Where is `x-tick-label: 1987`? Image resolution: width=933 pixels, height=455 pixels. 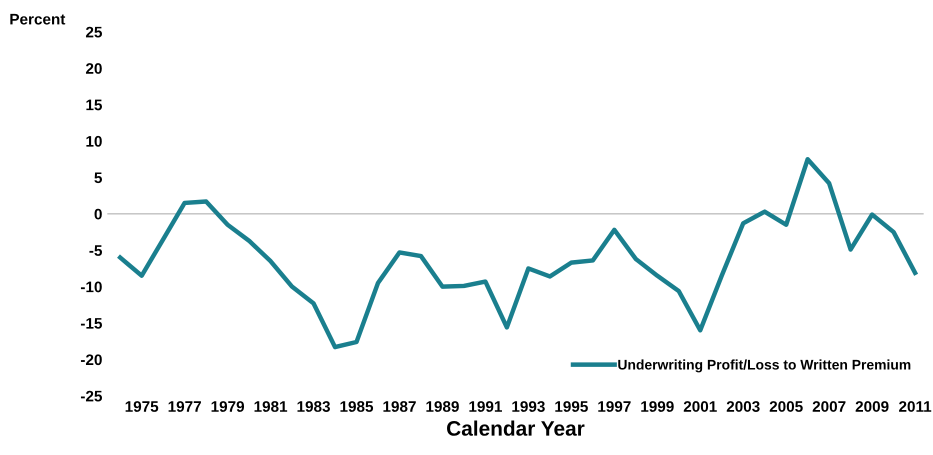 x-tick-label: 1987 is located at coordinates (399, 406).